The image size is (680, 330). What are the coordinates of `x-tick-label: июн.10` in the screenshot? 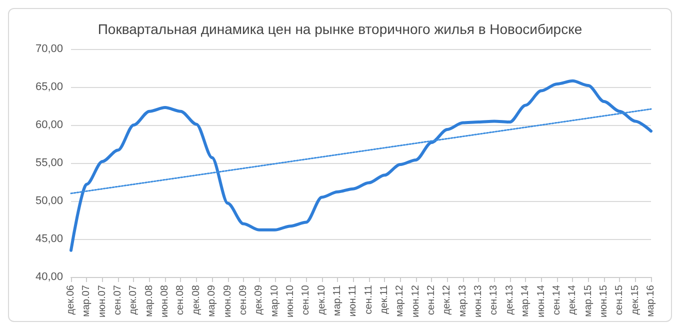 It's located at (290, 301).